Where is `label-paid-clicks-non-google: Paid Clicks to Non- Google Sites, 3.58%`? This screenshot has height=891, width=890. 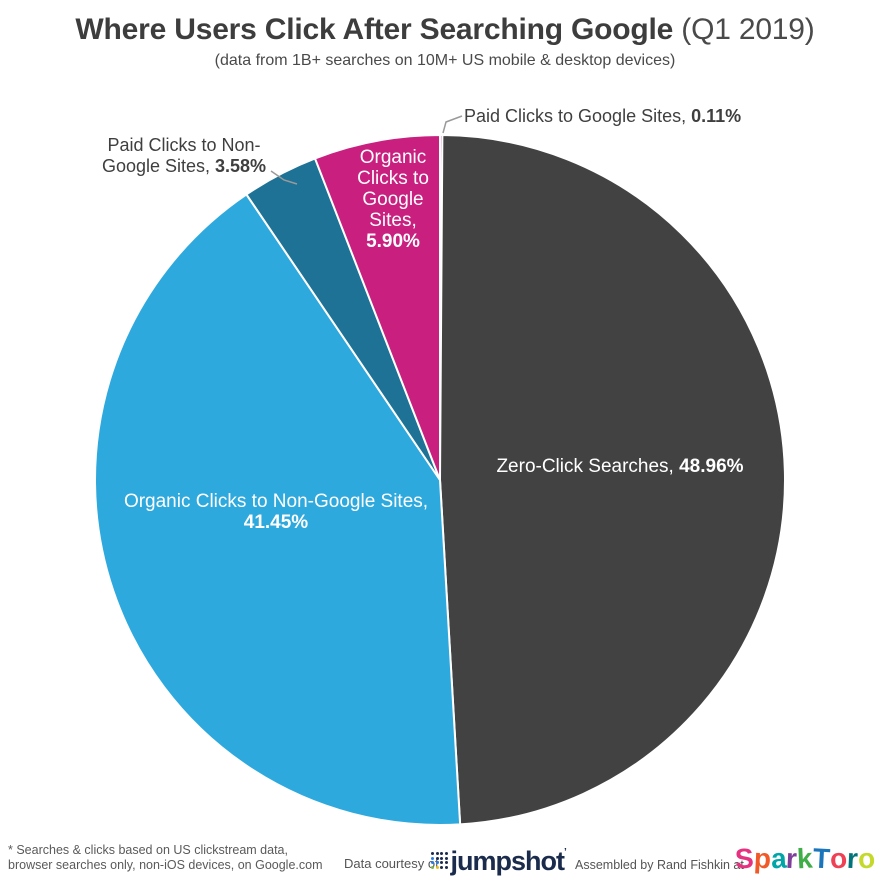
label-paid-clicks-non-google: Paid Clicks to Non- Google Sites, 3.58% is located at coordinates (184, 156).